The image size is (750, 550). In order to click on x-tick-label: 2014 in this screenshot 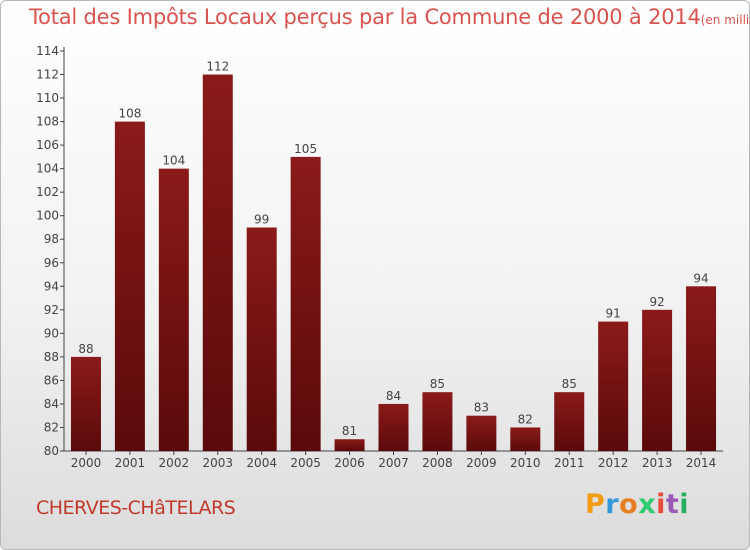, I will do `click(701, 463)`.